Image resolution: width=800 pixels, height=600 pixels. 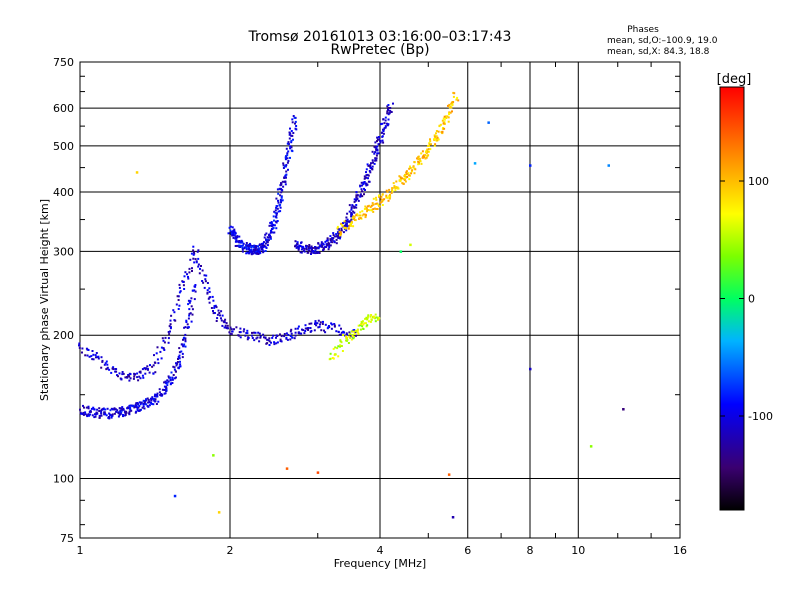 What do you see at coordinates (63, 62) in the screenshot?
I see `y-tick-label: 750` at bounding box center [63, 62].